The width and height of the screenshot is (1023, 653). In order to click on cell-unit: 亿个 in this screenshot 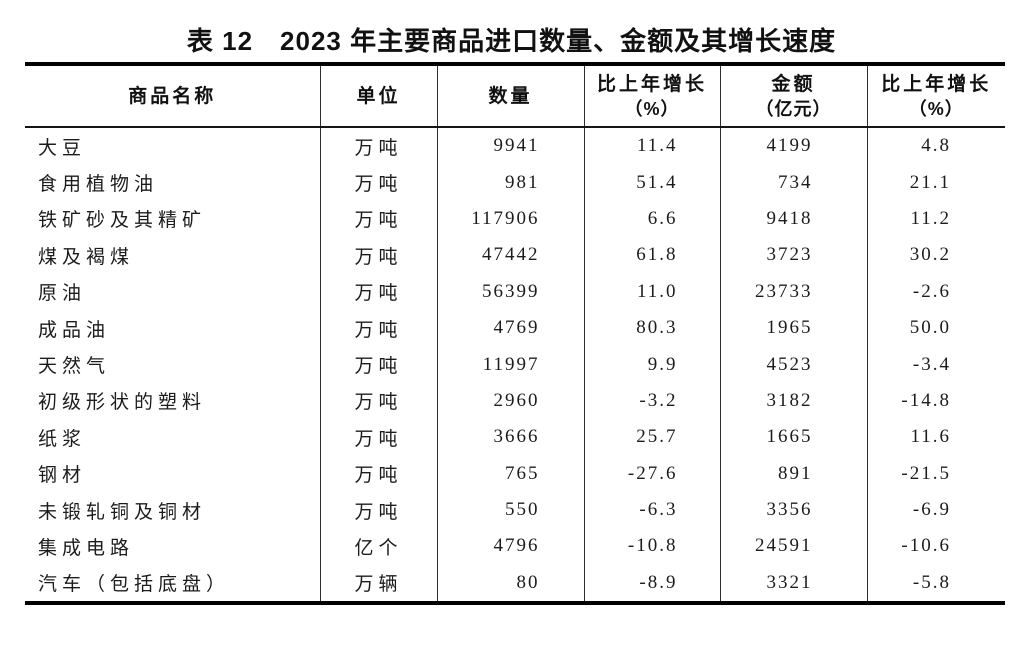, I will do `click(378, 546)`.